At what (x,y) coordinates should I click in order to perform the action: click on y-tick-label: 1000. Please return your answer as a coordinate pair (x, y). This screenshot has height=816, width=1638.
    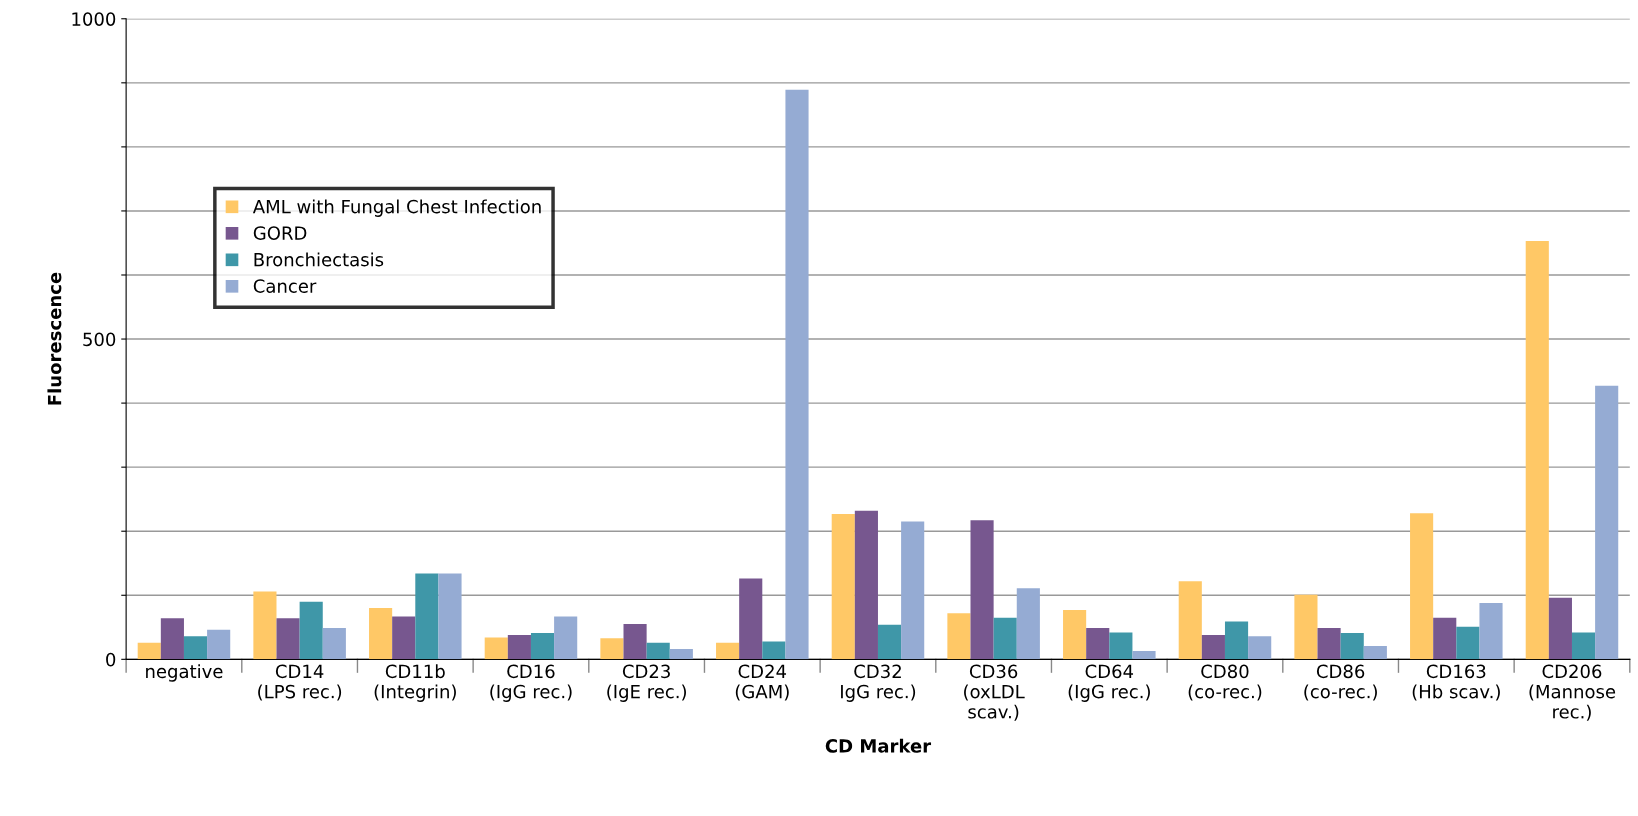
    Looking at the image, I should click on (94, 19).